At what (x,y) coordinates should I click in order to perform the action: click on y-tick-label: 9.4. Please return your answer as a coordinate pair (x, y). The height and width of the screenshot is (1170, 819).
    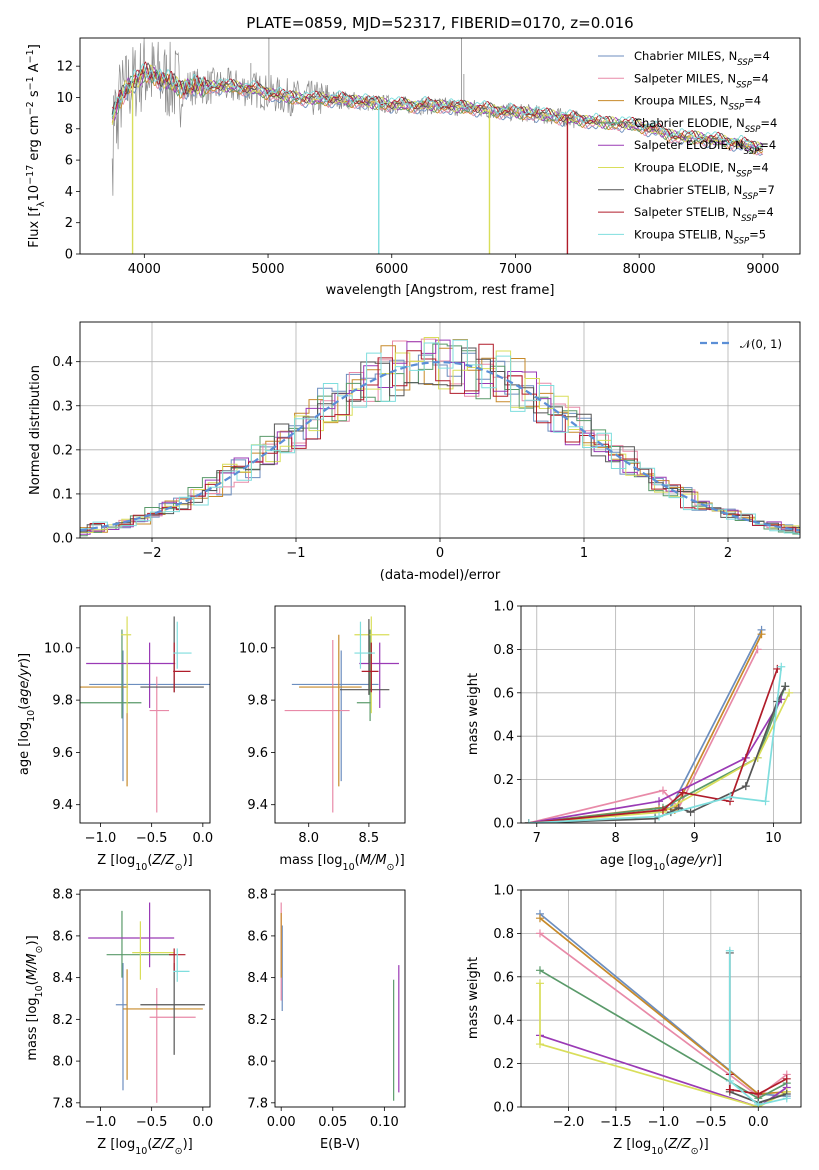
    Looking at the image, I should click on (257, 805).